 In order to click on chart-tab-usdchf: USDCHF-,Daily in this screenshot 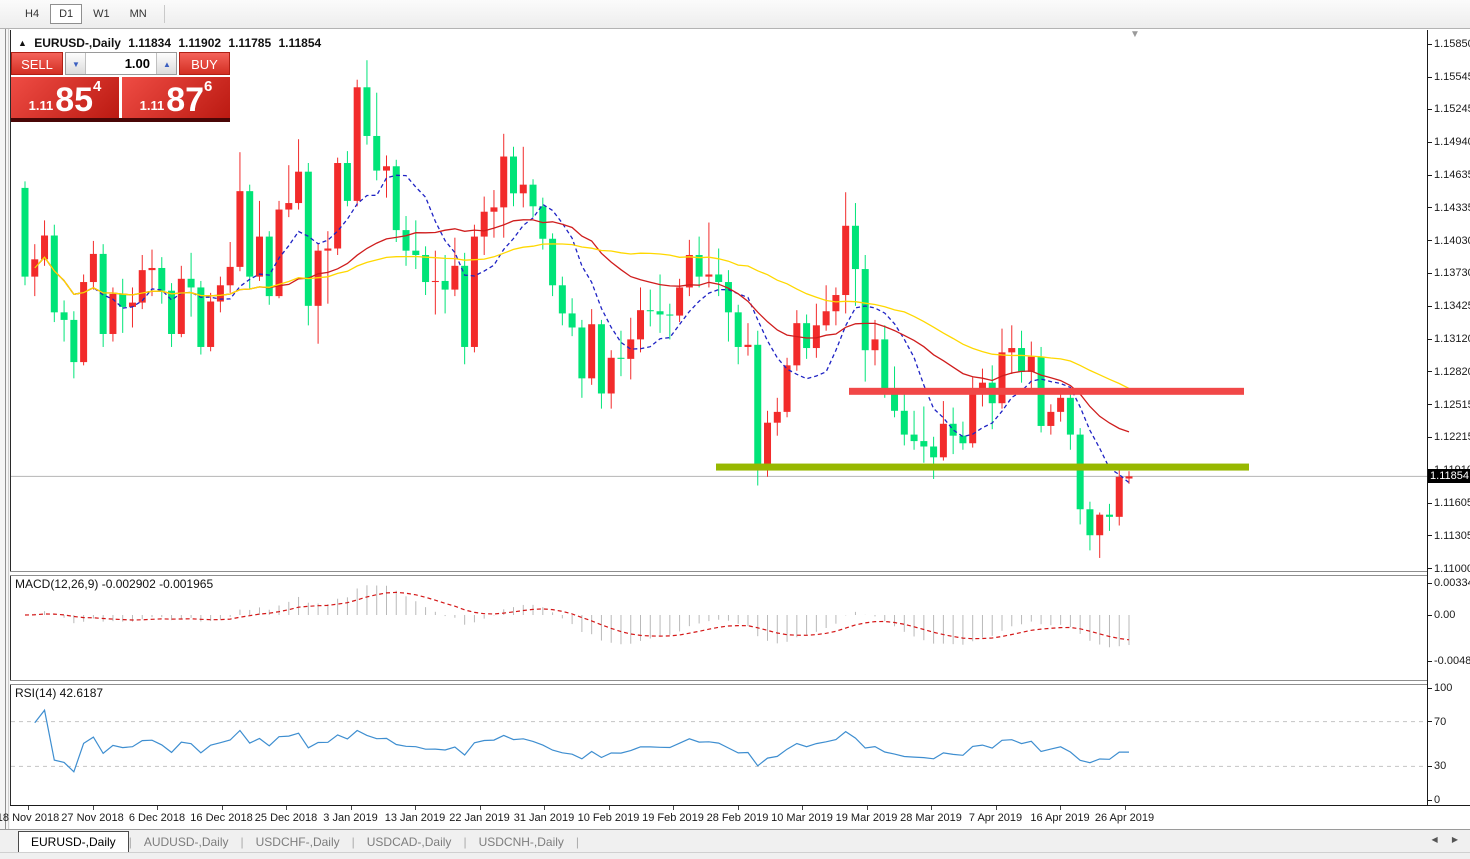, I will do `click(297, 842)`.